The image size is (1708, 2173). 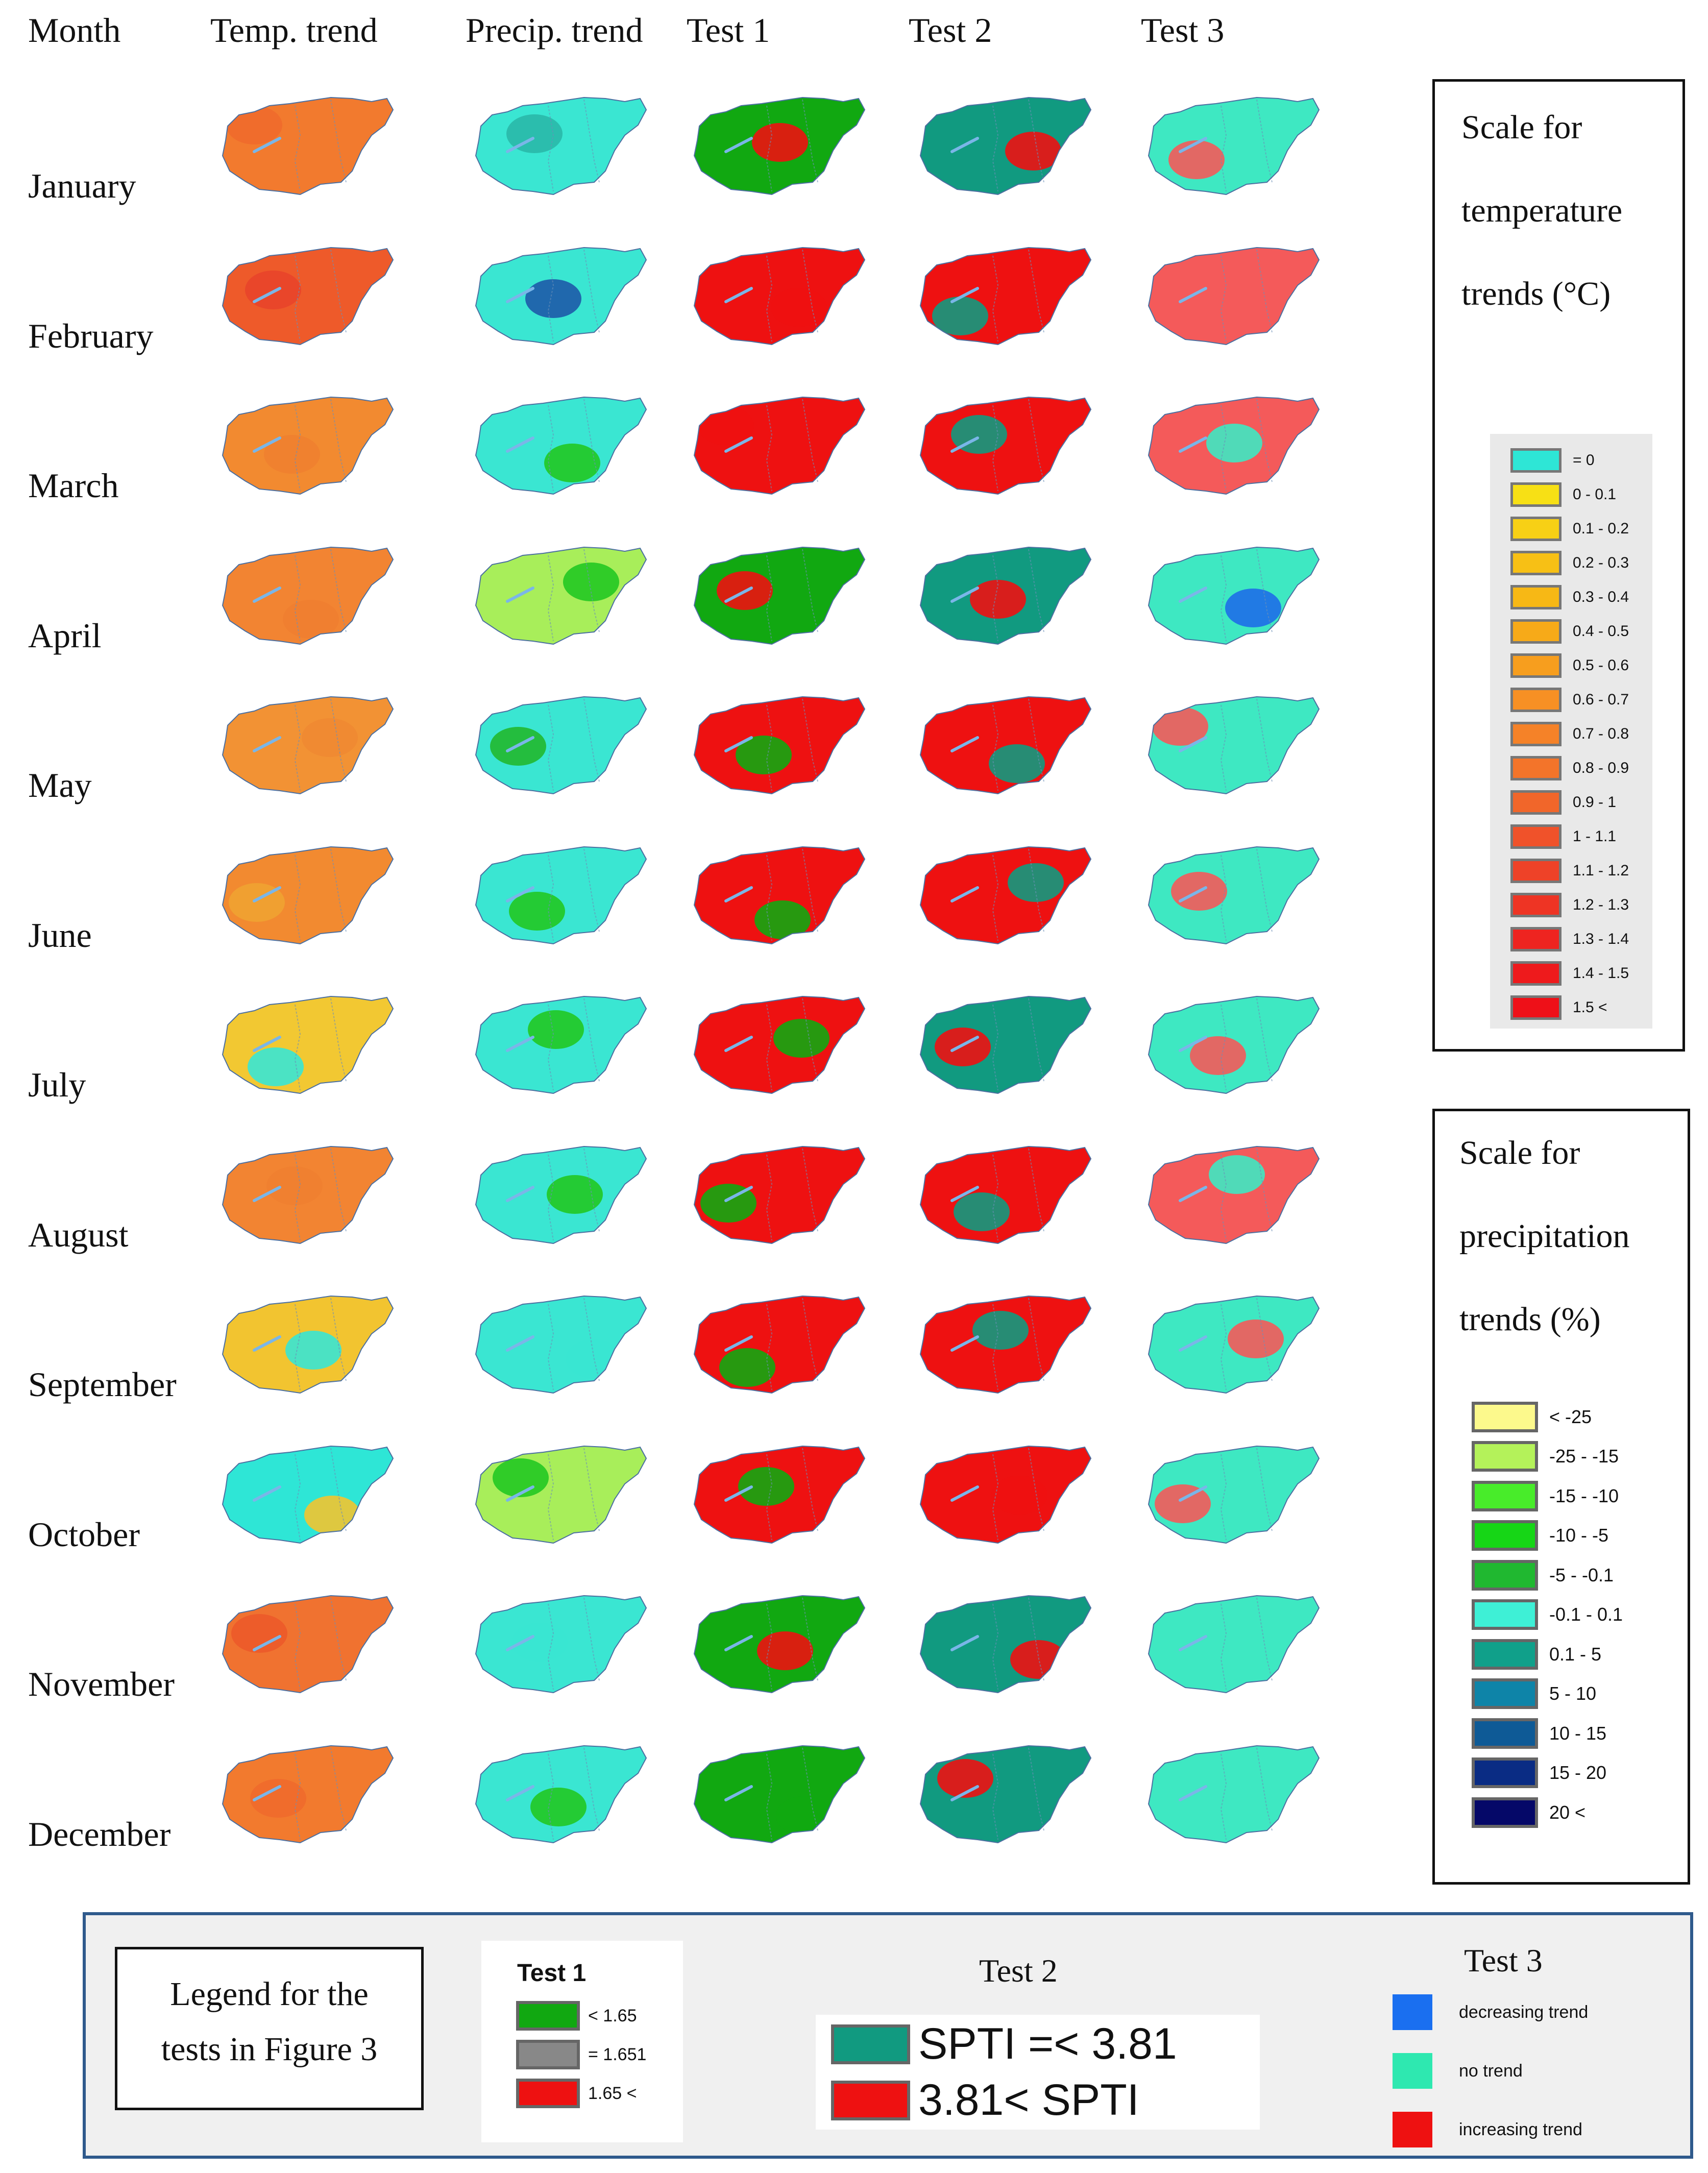 What do you see at coordinates (101, 1684) in the screenshot?
I see `month-label: November` at bounding box center [101, 1684].